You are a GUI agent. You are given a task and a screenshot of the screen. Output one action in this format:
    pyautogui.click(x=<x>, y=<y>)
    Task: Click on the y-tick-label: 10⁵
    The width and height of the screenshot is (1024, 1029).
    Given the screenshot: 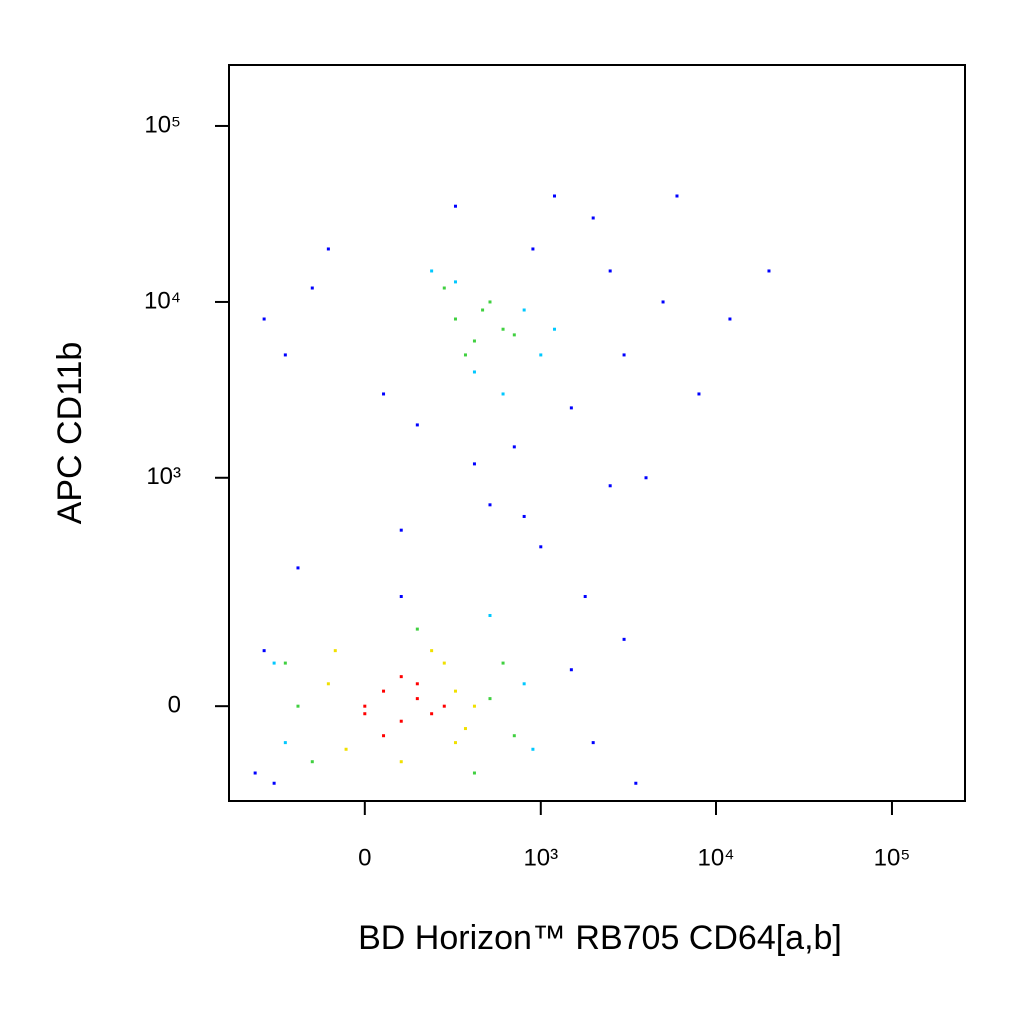 What is the action you would take?
    pyautogui.click(x=162, y=124)
    